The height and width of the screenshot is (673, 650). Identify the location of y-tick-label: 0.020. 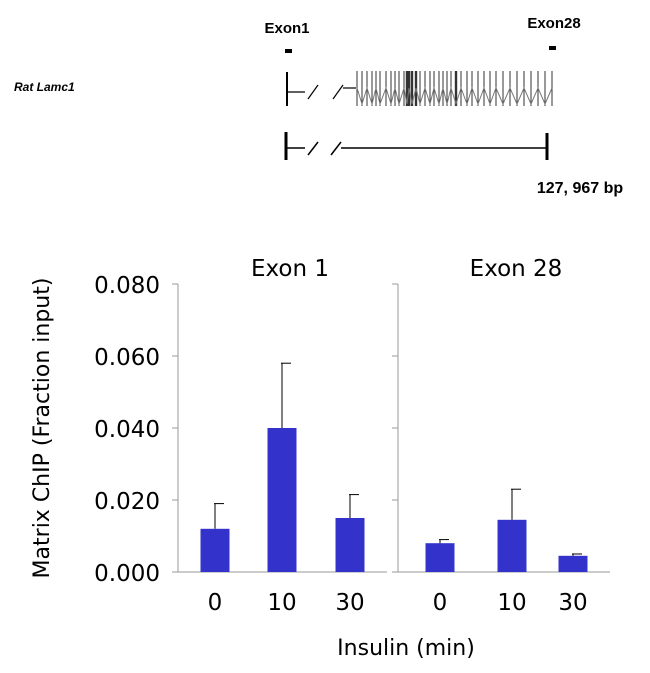
(127, 502).